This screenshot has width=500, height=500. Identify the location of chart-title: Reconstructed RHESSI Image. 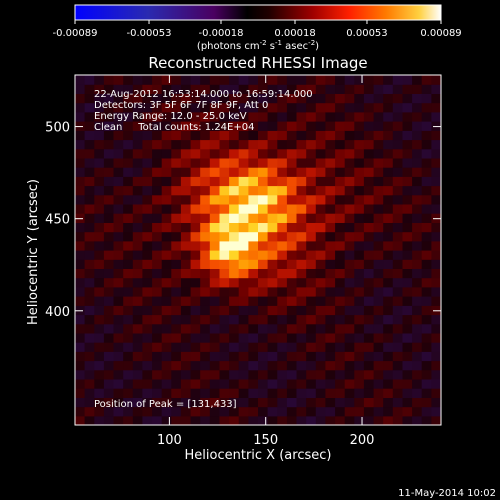
(257, 63).